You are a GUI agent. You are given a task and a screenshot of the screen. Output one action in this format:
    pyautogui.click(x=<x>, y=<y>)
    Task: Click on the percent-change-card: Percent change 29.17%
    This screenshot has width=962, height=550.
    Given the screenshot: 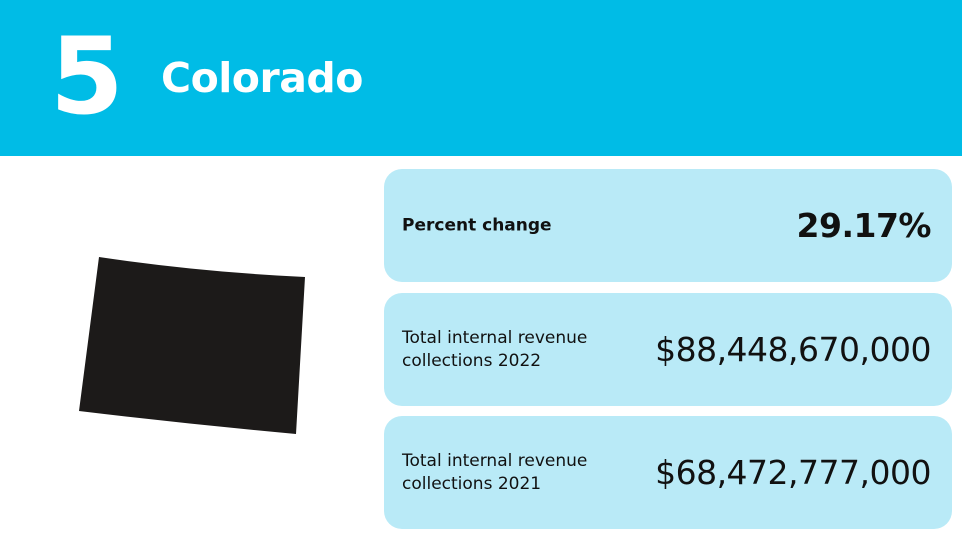 What is the action you would take?
    pyautogui.click(x=668, y=225)
    